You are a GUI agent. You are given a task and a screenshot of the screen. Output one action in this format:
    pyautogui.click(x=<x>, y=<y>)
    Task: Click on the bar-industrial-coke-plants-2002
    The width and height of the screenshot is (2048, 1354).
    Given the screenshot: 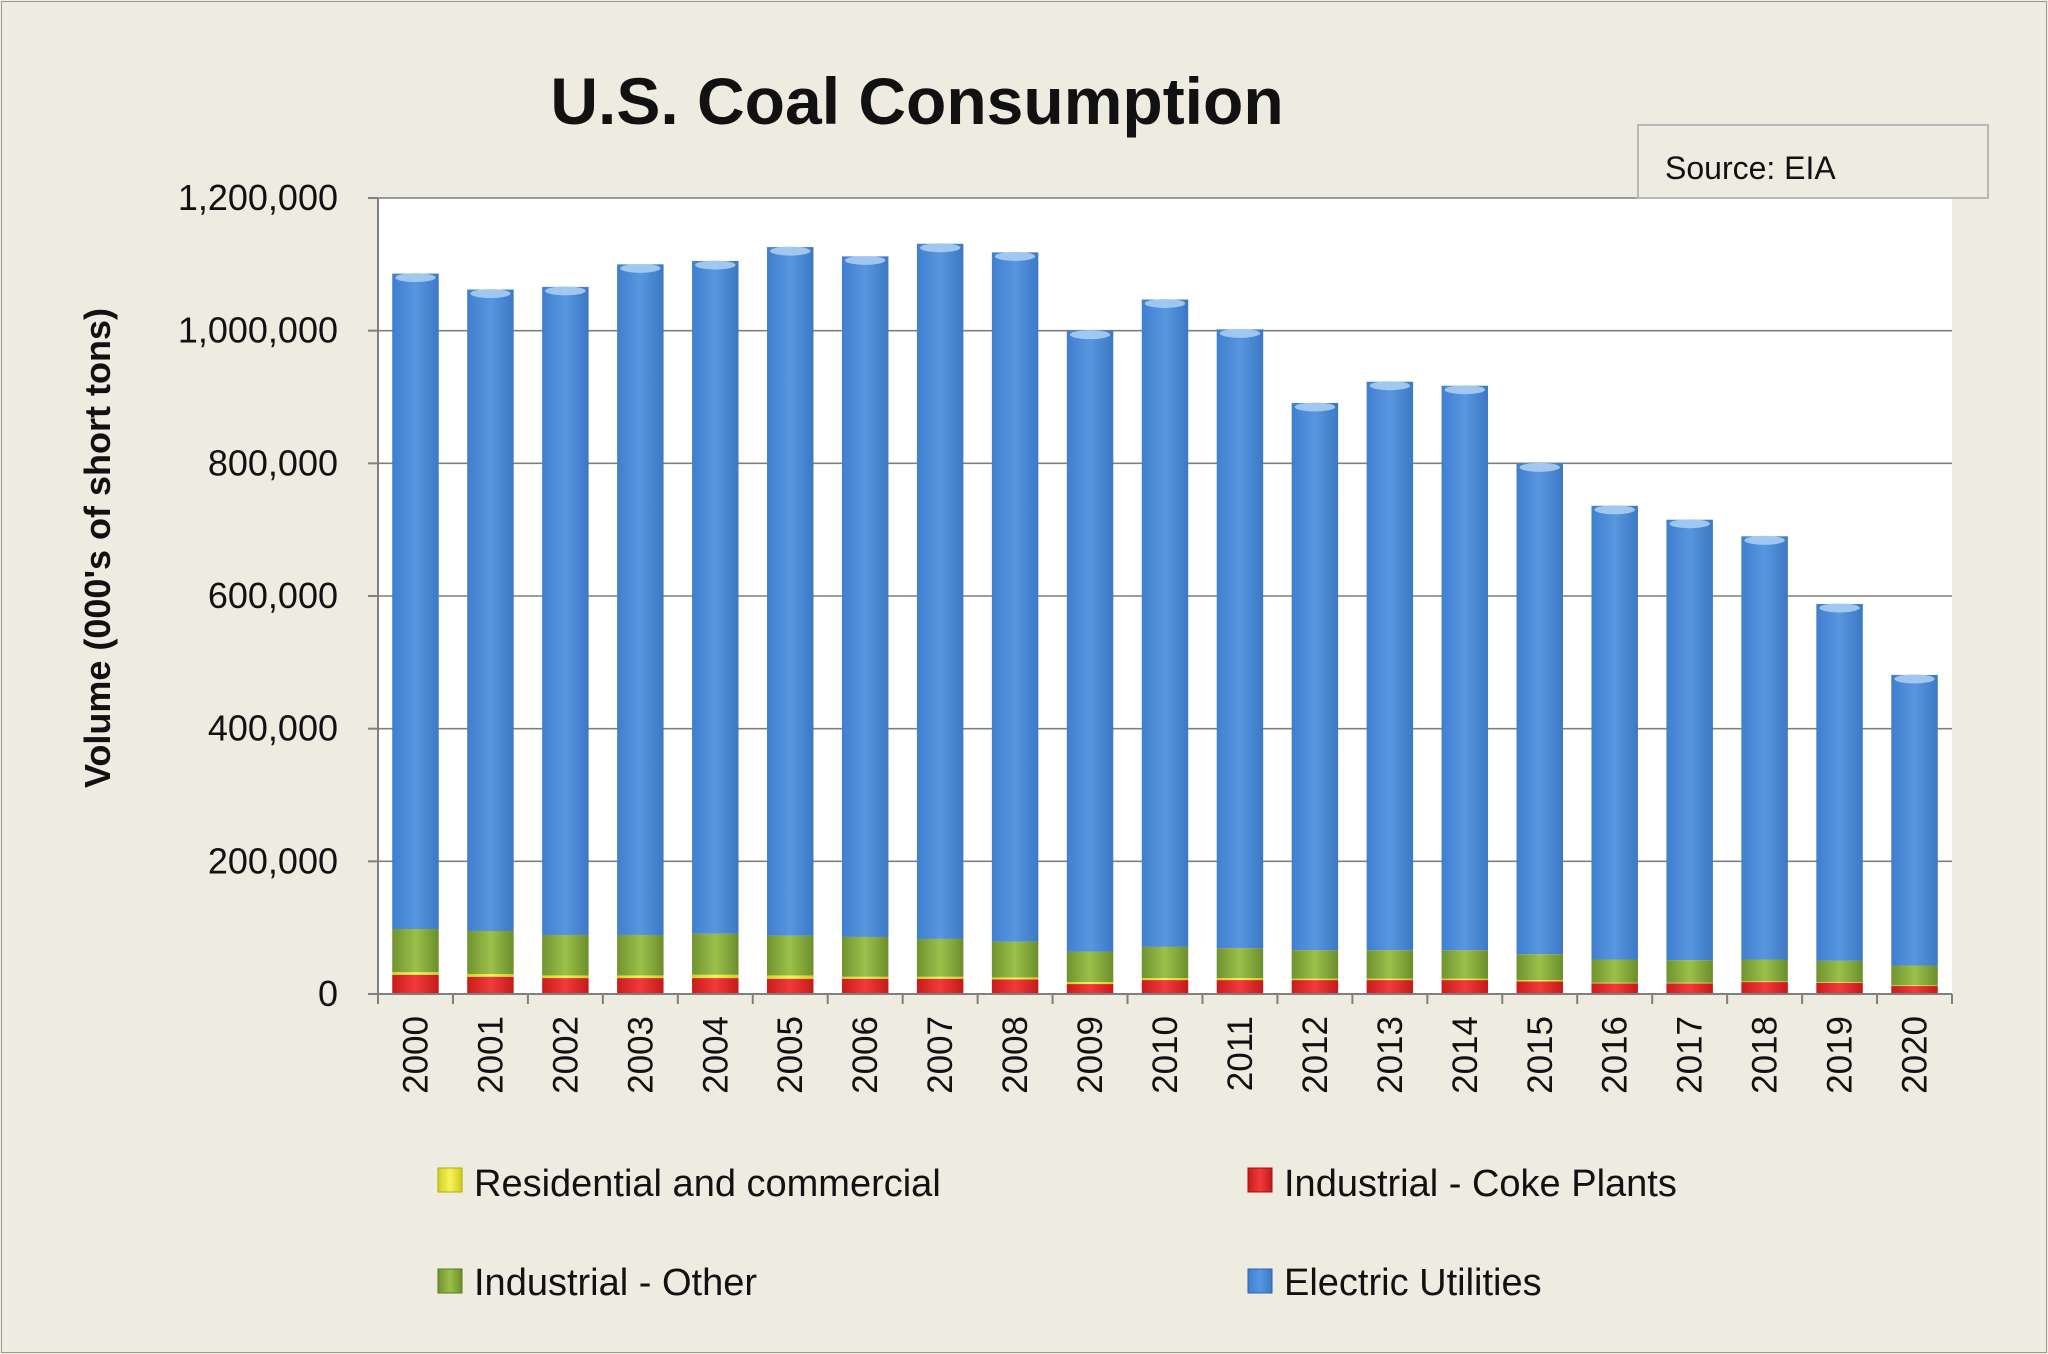 What is the action you would take?
    pyautogui.click(x=565, y=986)
    